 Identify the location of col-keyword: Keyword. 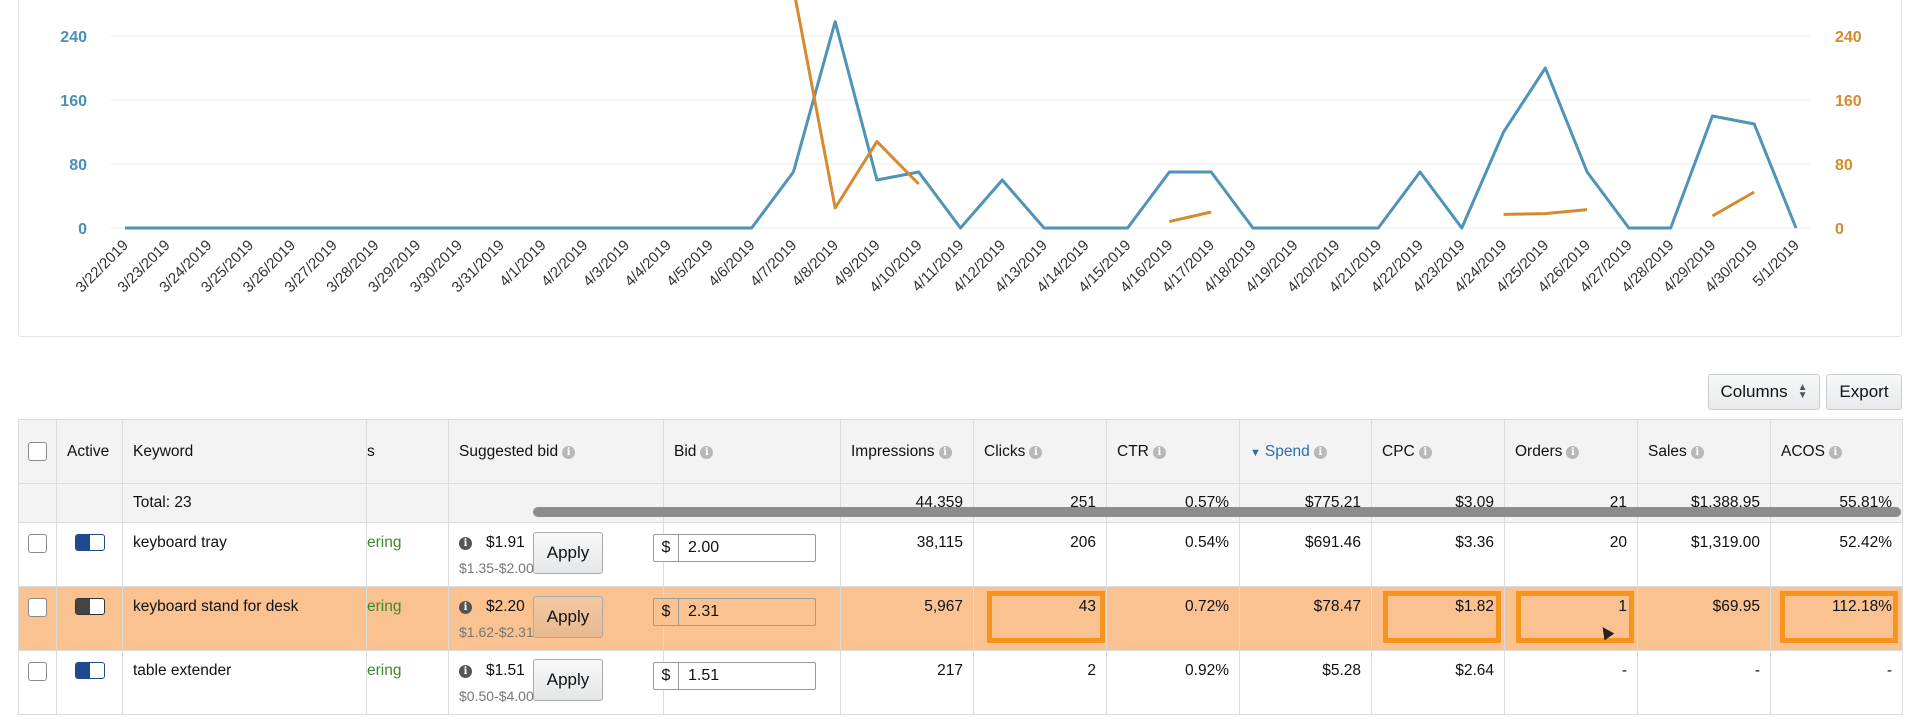
(244, 451).